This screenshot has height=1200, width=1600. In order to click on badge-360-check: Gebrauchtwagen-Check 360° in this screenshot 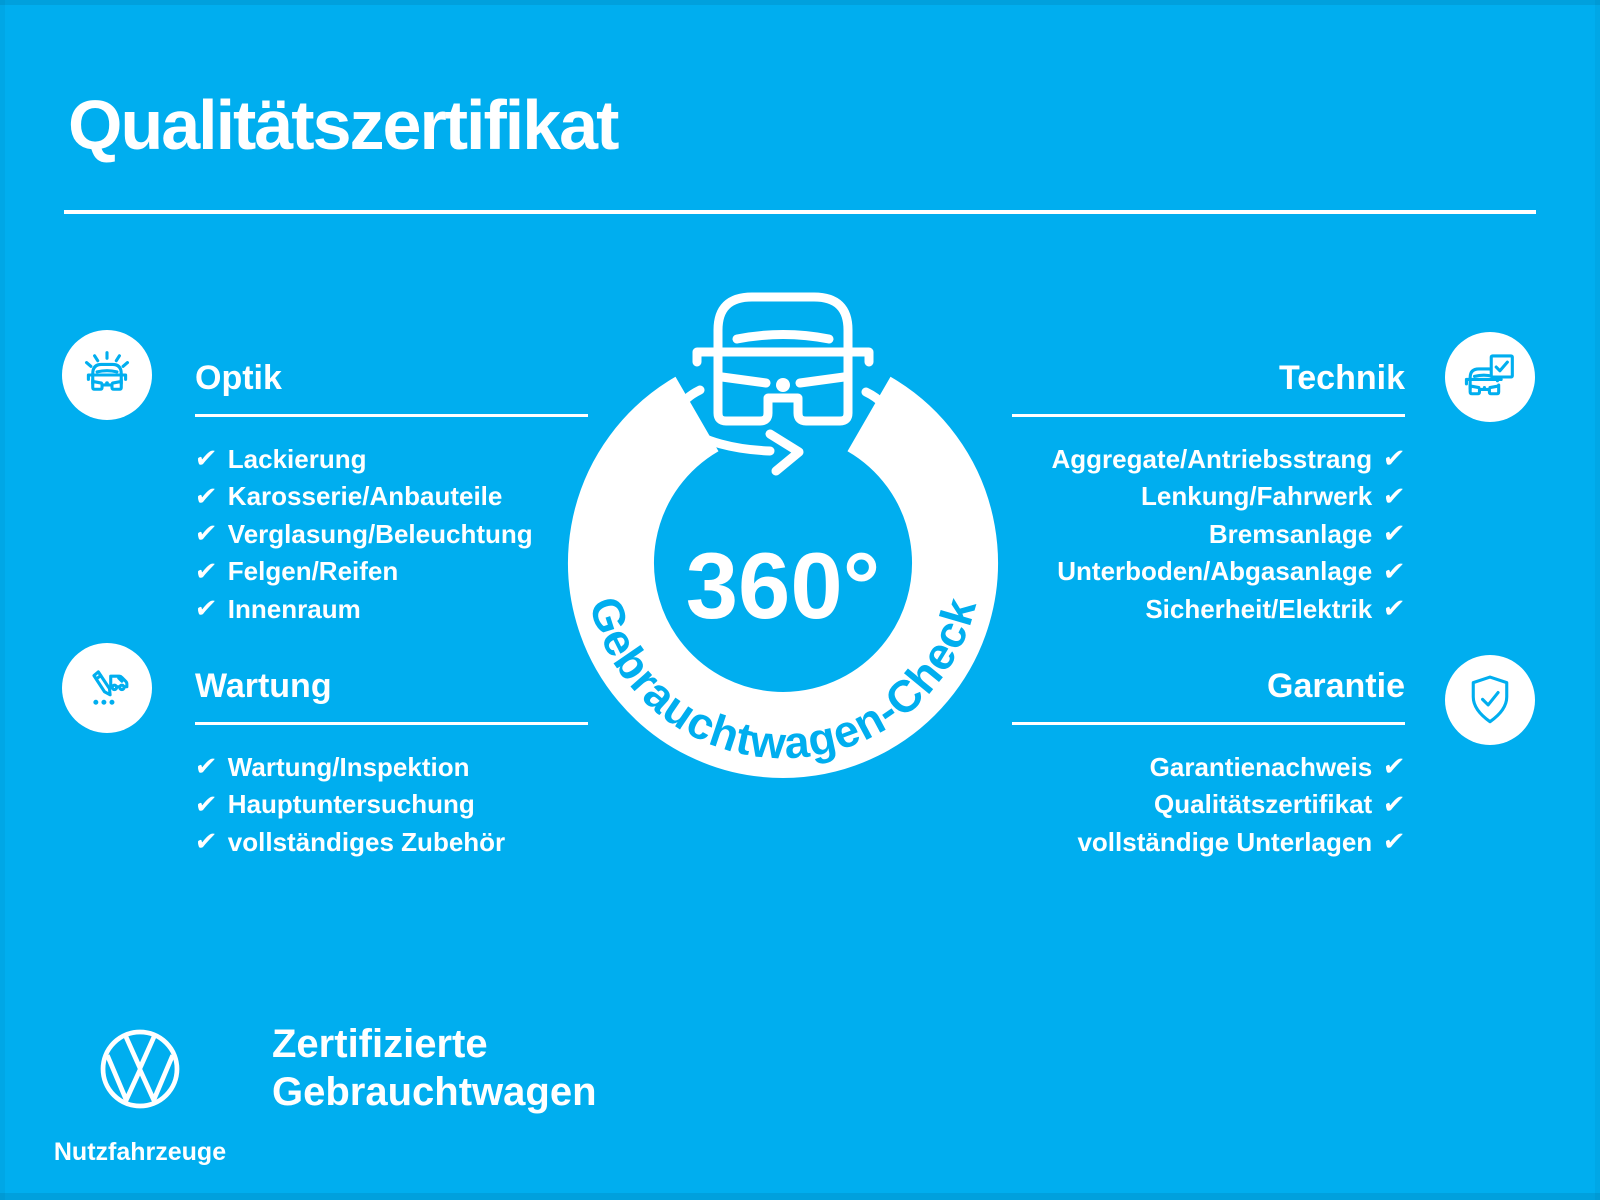, I will do `click(783, 535)`.